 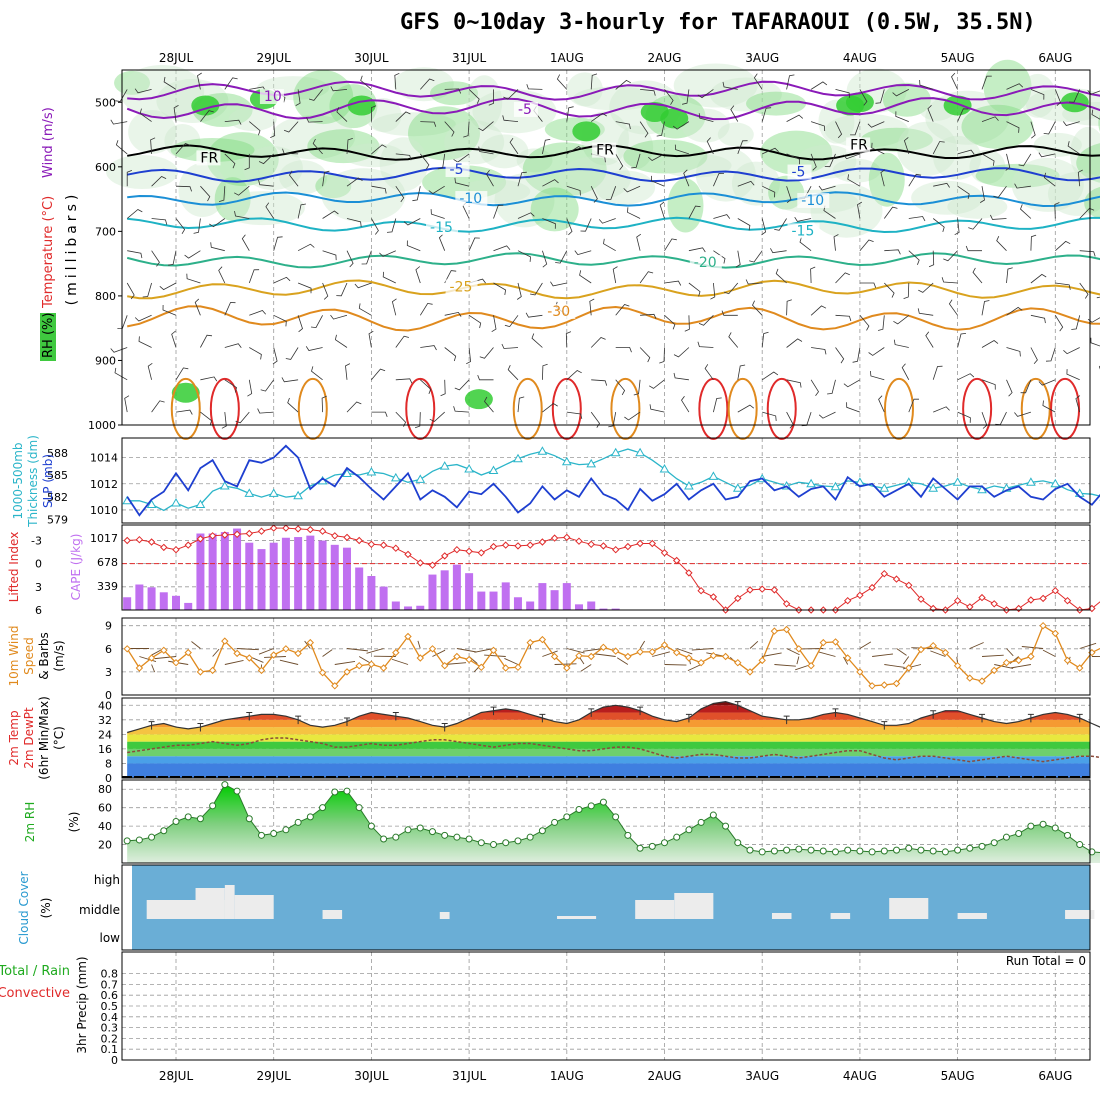 I want to click on bottom-day-label: 30JUL, so click(x=371, y=1076).